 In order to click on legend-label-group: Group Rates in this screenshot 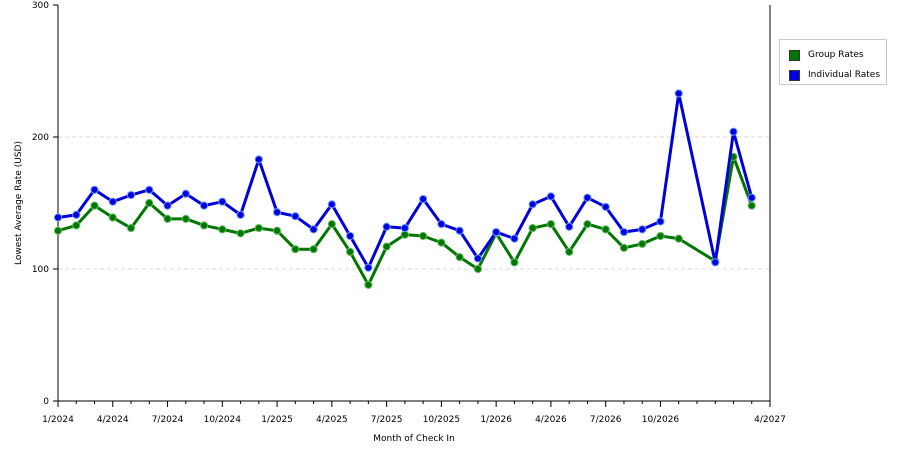, I will do `click(836, 55)`.